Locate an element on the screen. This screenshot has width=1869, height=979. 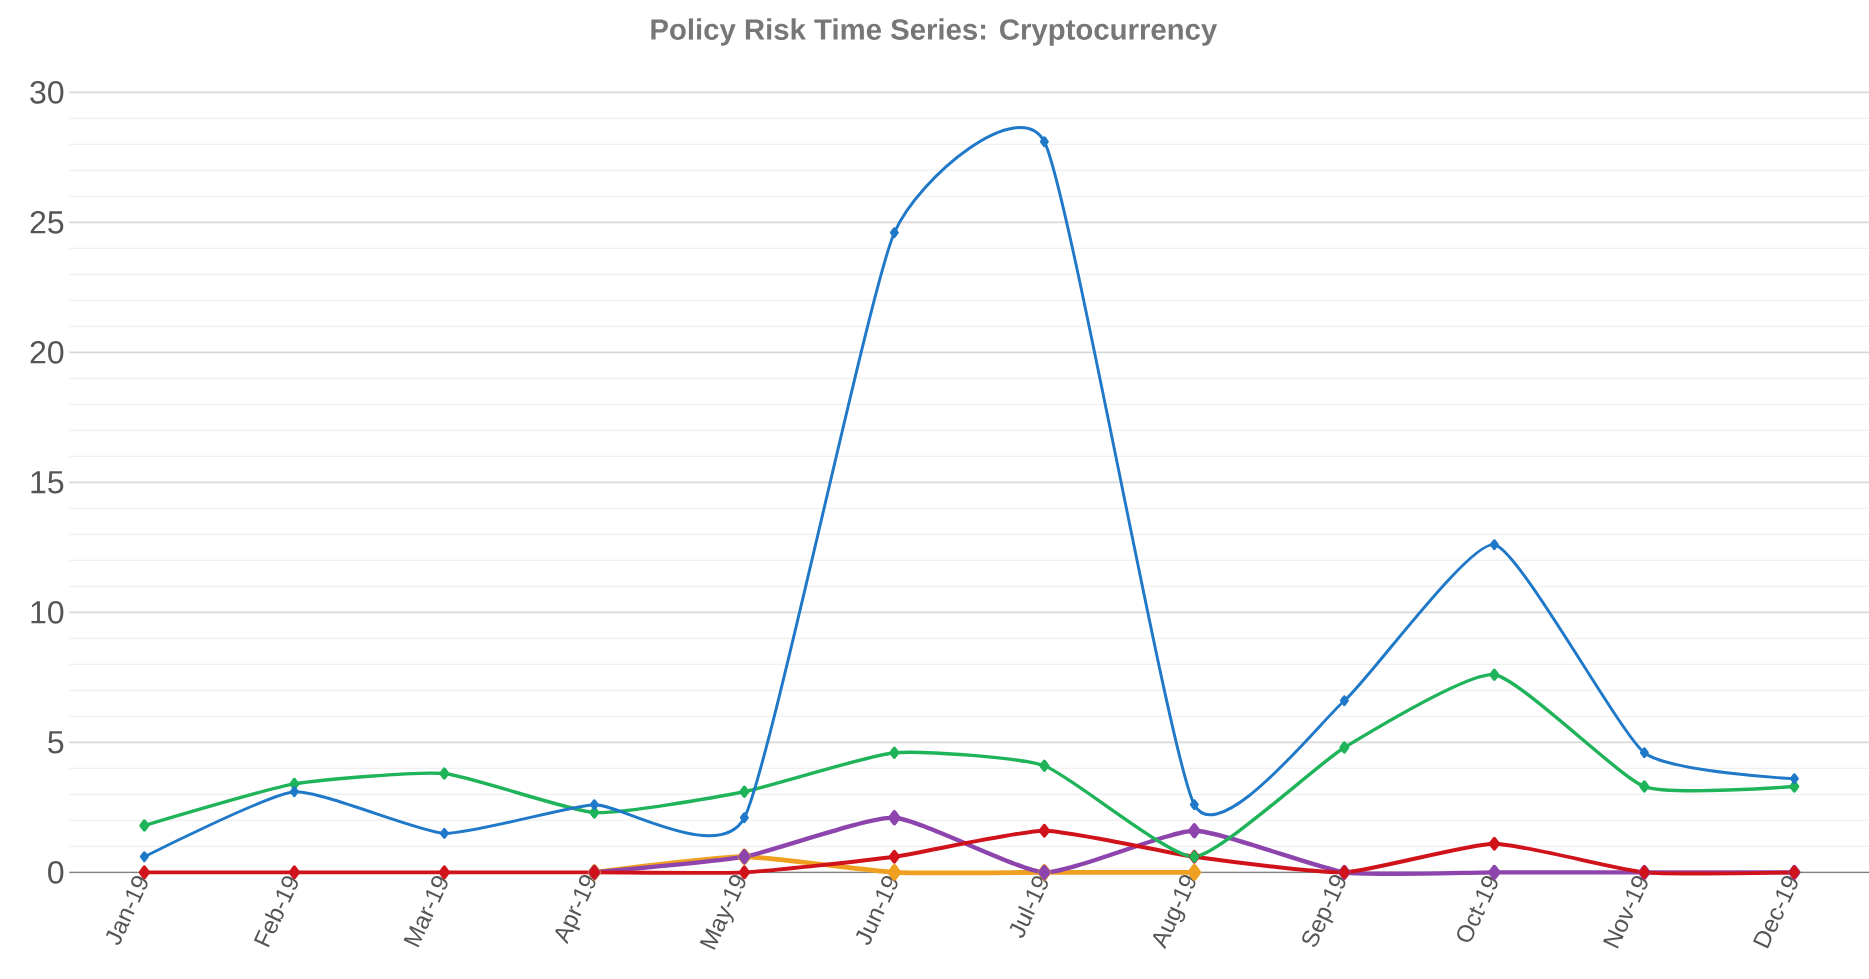
y-tick-label: 20 is located at coordinates (47, 352).